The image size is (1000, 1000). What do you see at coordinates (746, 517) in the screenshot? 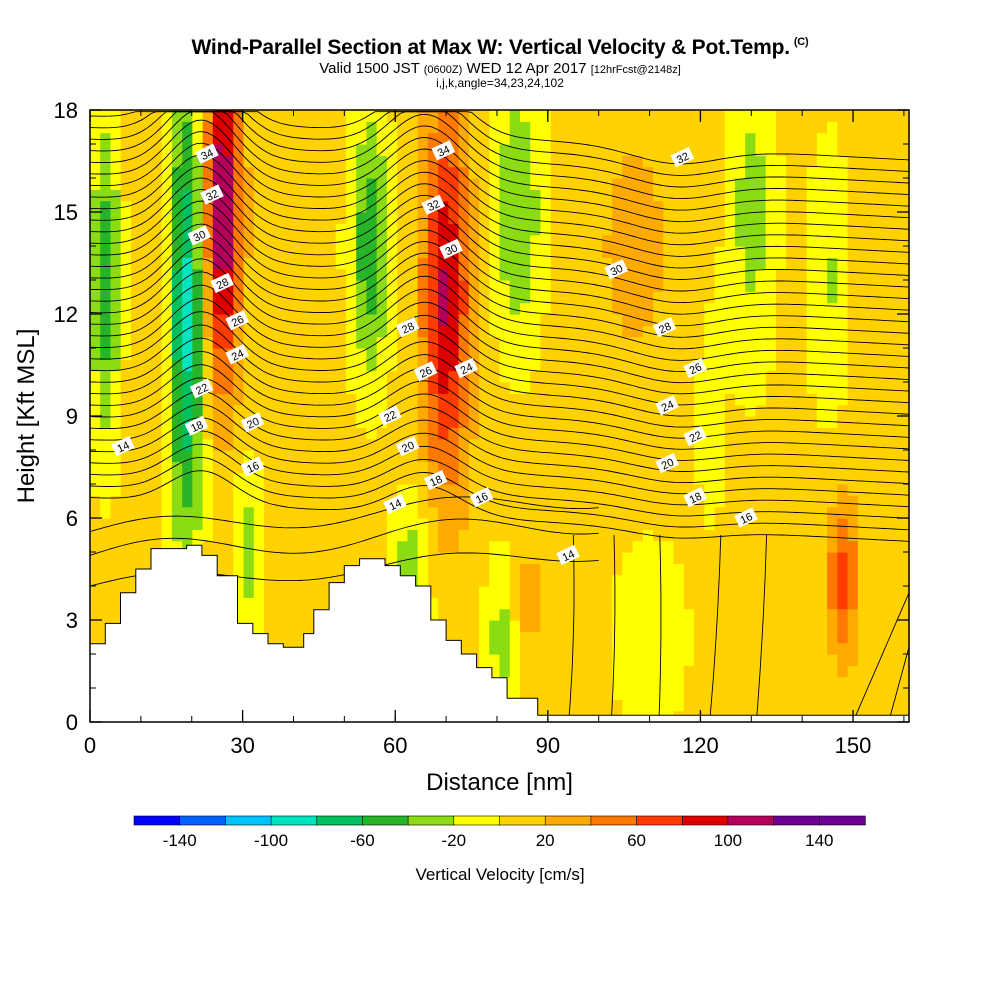
I see `contour-label-box` at bounding box center [746, 517].